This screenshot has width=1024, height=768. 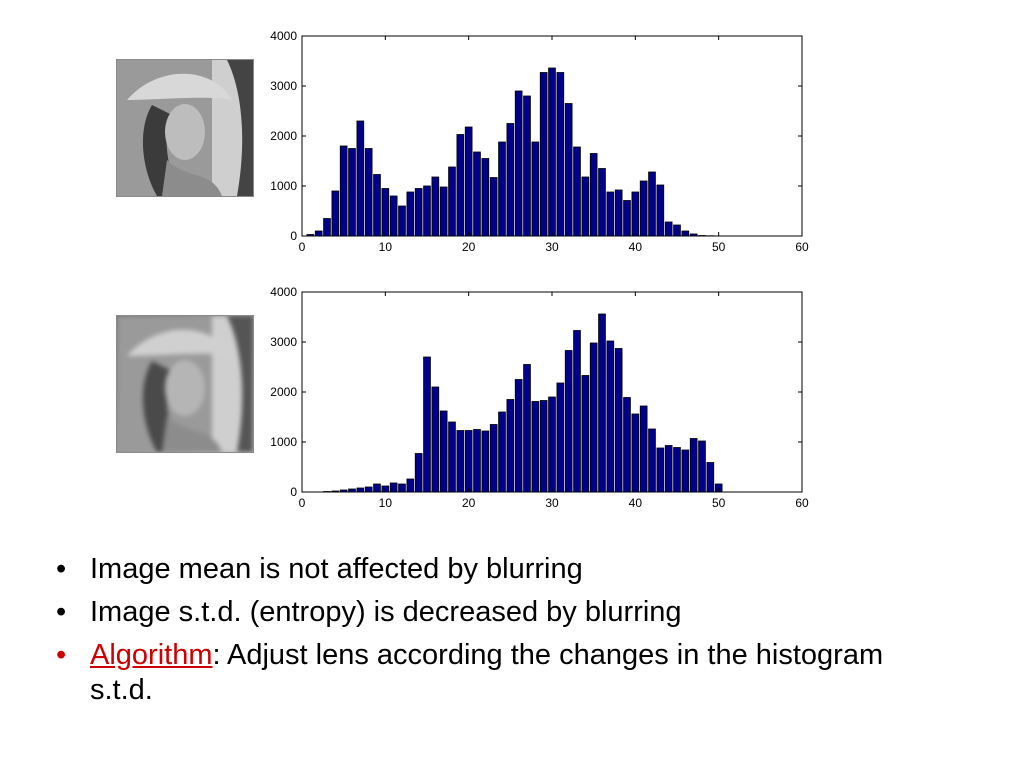 What do you see at coordinates (151, 655) in the screenshot?
I see `algorithm-link: Algorithm` at bounding box center [151, 655].